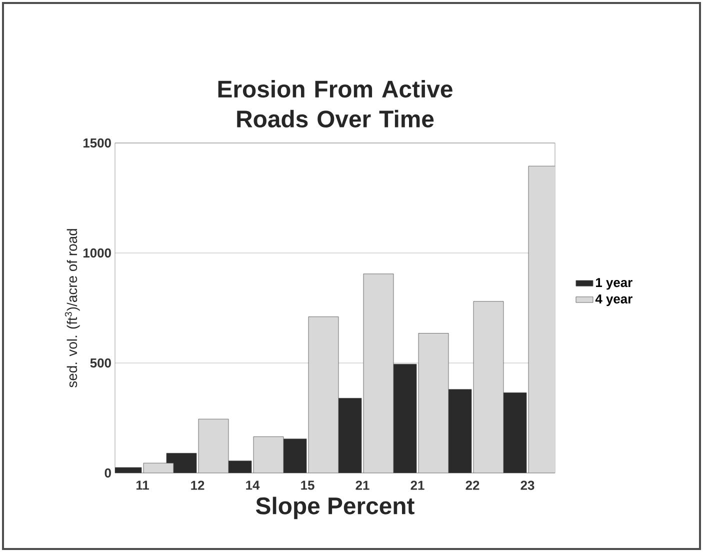 The height and width of the screenshot is (552, 703). Describe the element at coordinates (97, 253) in the screenshot. I see `y-tick-label: 1000` at that location.